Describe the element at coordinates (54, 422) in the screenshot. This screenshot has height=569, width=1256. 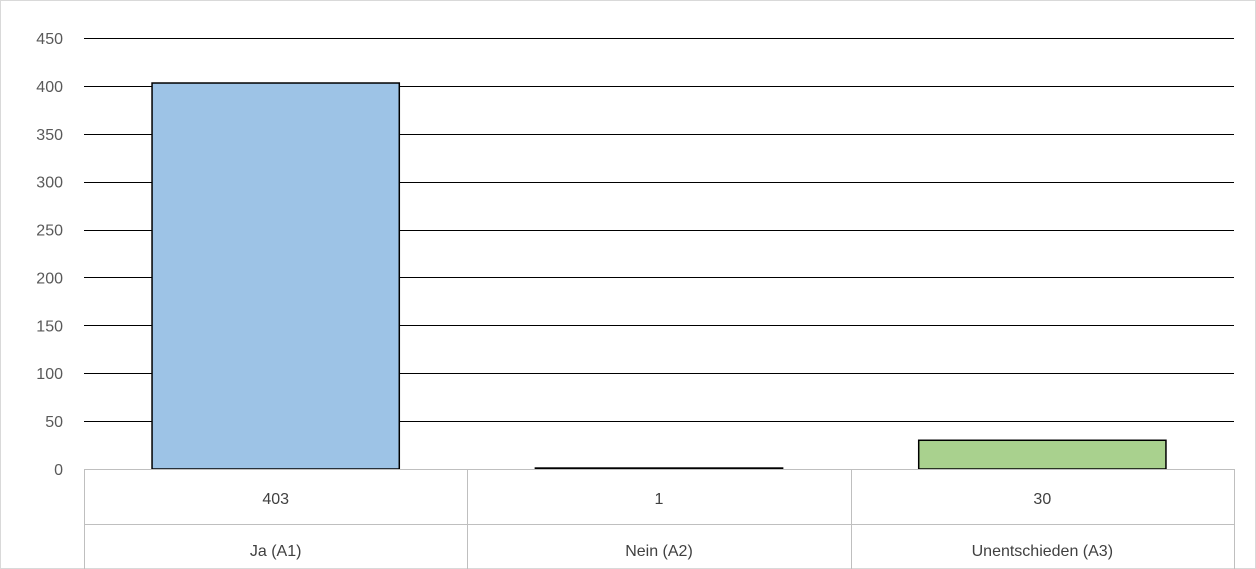
I see `y-tick-label: 50` at that location.